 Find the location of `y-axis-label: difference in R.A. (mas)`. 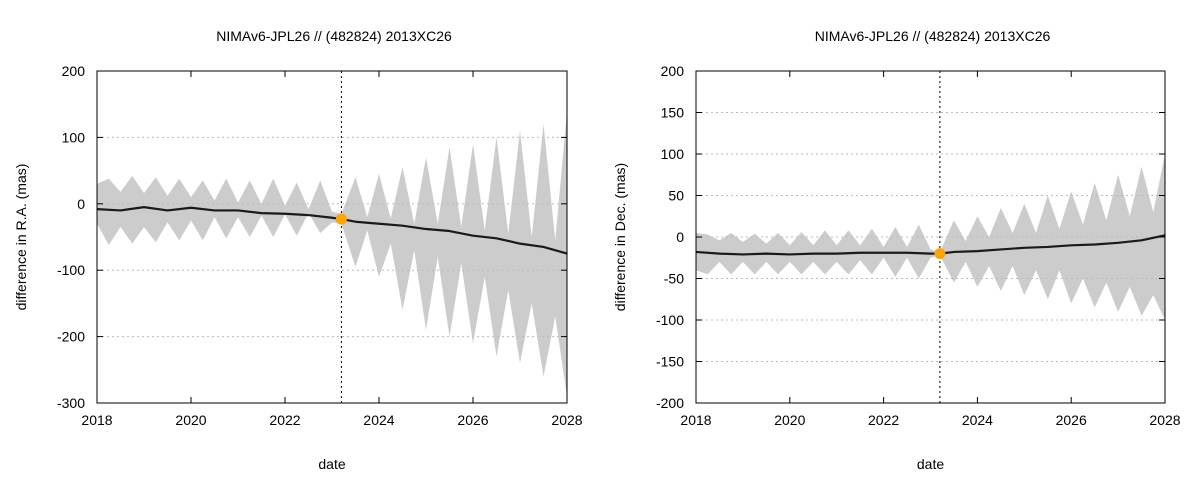

y-axis-label: difference in R.A. (mas) is located at coordinates (21, 237).